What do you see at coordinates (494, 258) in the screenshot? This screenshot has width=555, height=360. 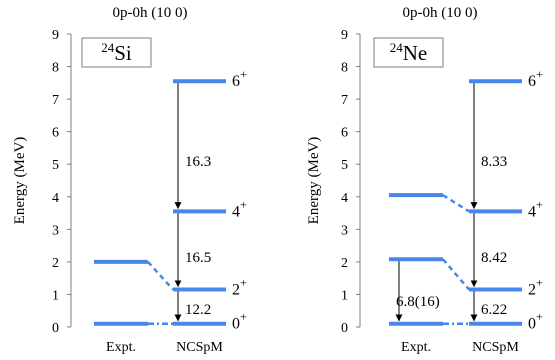 I see `transition-value: 8.42` at bounding box center [494, 258].